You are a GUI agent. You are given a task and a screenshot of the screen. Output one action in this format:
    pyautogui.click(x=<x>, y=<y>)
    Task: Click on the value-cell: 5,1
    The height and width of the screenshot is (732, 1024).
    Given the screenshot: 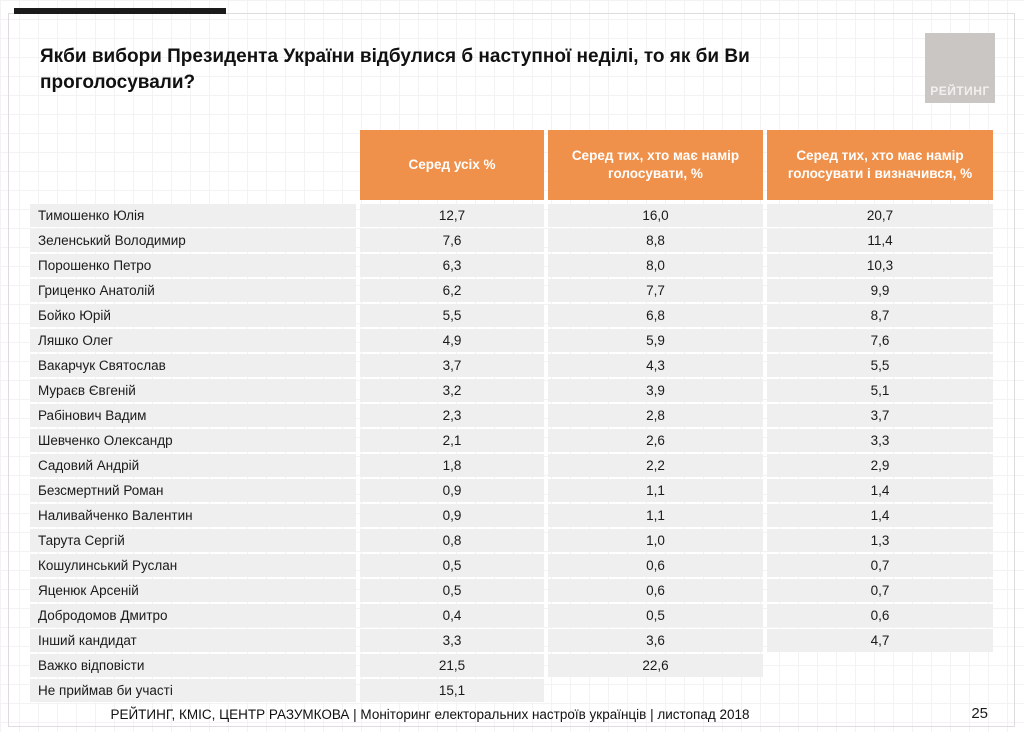 What is the action you would take?
    pyautogui.click(x=880, y=390)
    